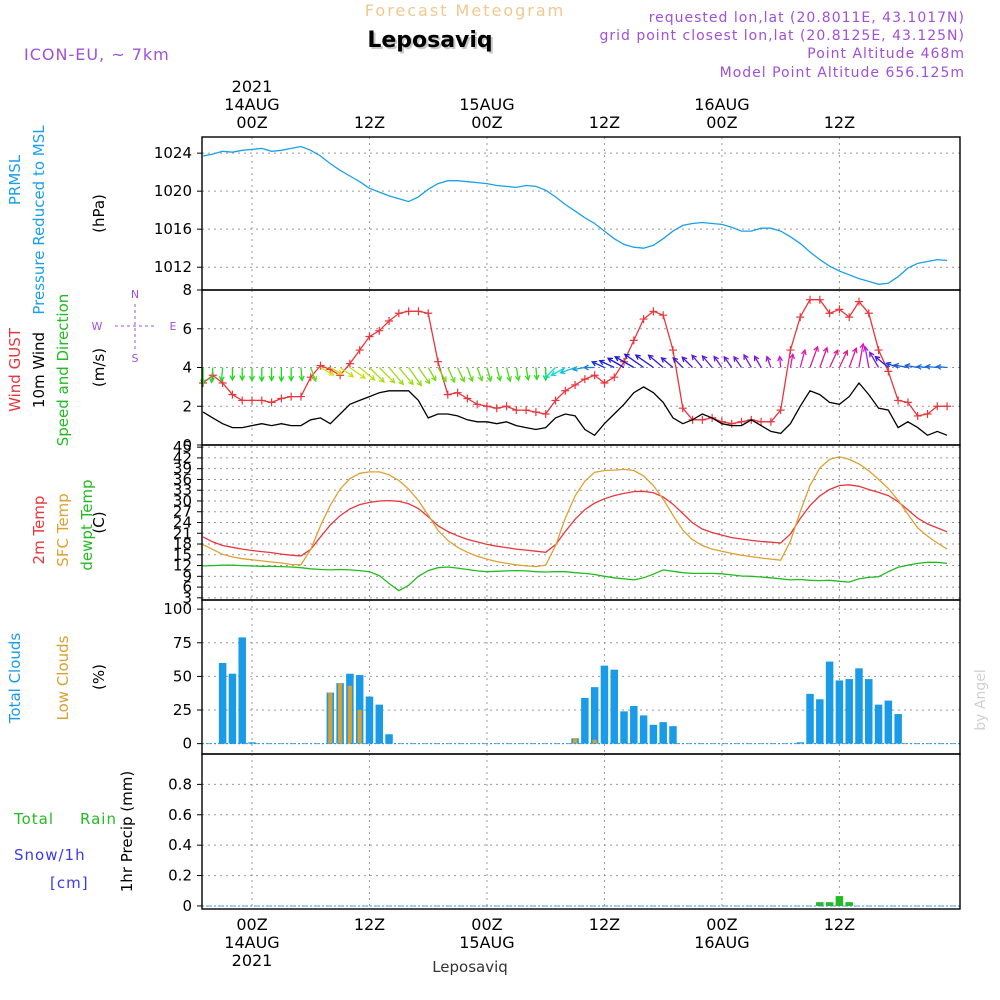  Describe the element at coordinates (187, 744) in the screenshot. I see `y-tick-label: 0` at that location.